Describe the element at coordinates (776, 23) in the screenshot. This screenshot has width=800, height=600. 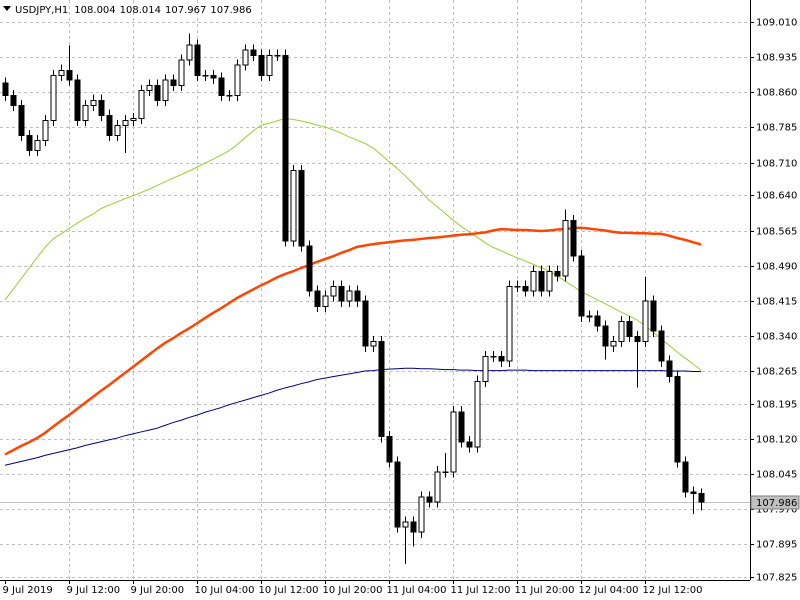
I see `y-tick-label: 109.010` at that location.